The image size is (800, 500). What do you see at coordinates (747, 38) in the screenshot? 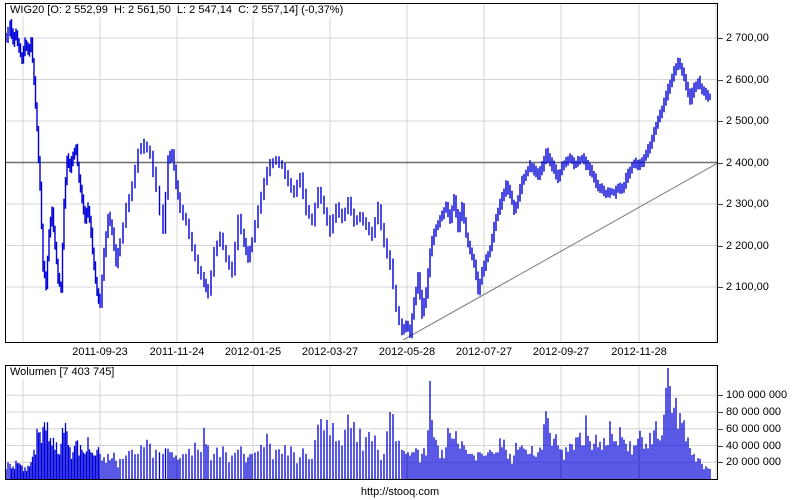
I see `price-axis-label: 2 700,00` at bounding box center [747, 38].